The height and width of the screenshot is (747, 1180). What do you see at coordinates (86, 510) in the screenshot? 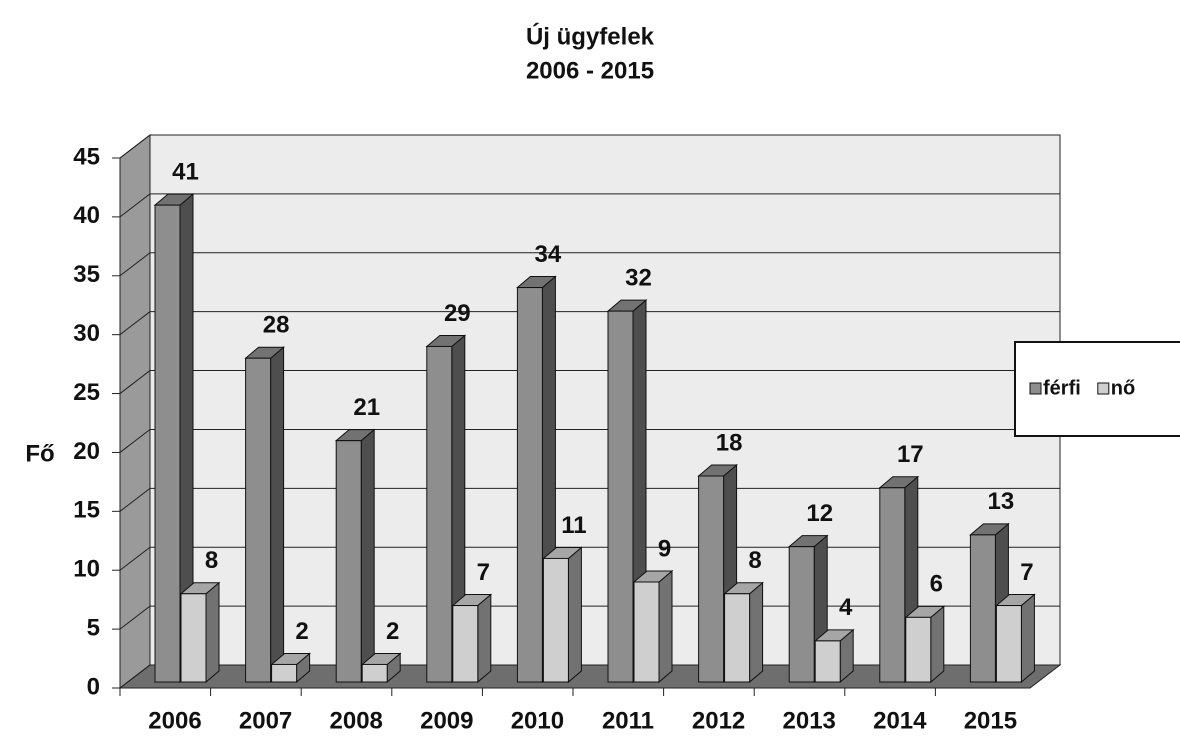
I see `y-tick-label: 15` at bounding box center [86, 510].